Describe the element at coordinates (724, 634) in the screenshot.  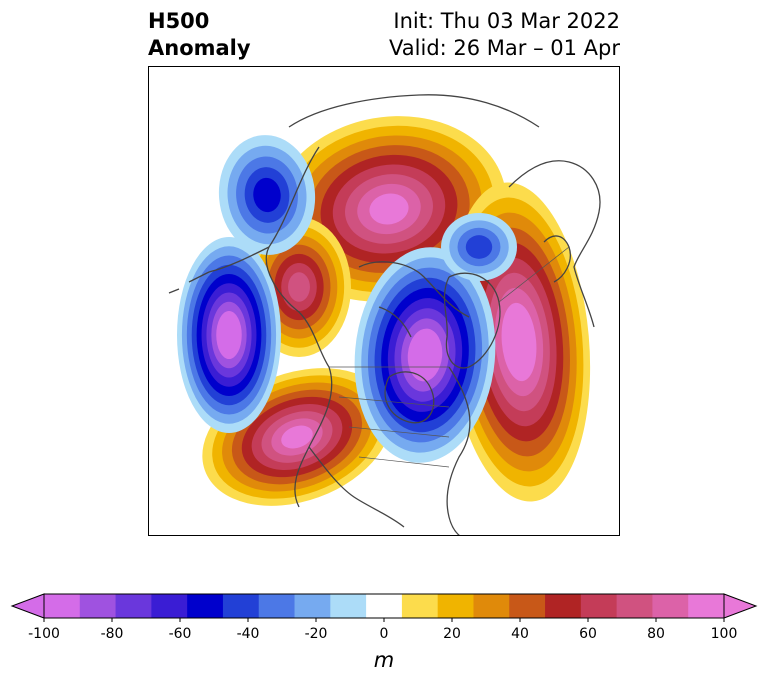
I see `colorbar-tick-label: 100` at that location.